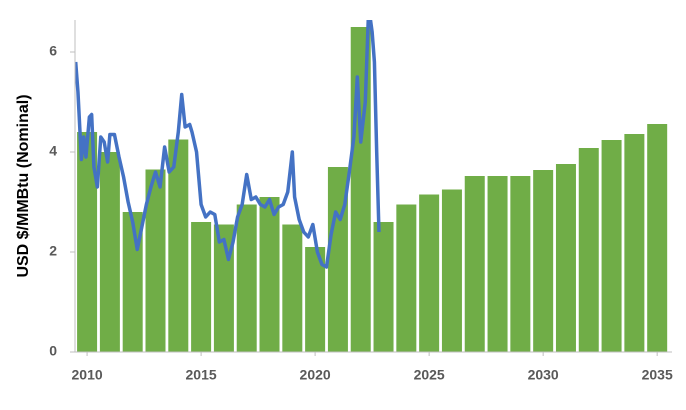  Describe the element at coordinates (315, 375) in the screenshot. I see `x-tick-label: 2020` at that location.